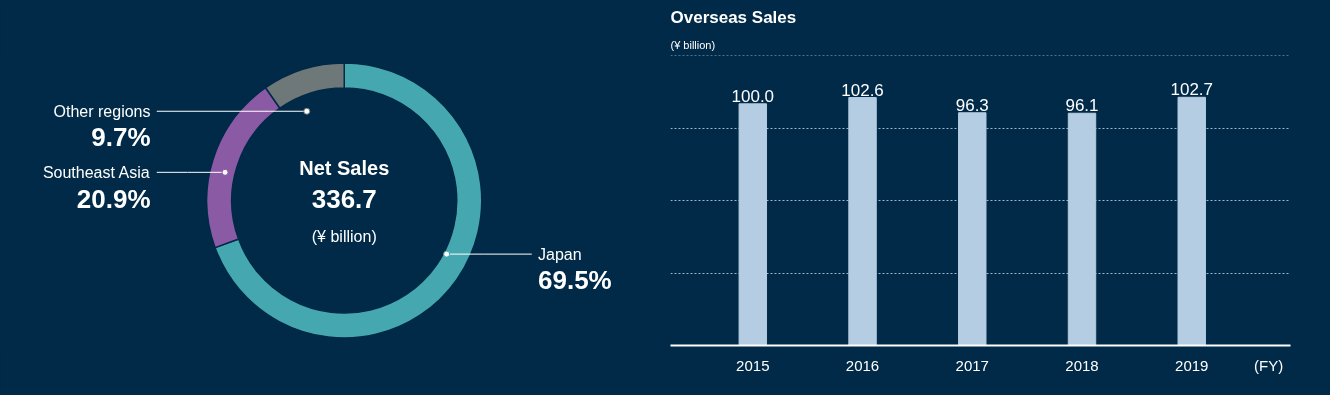  I want to click on data-label: 96.3, so click(972, 105).